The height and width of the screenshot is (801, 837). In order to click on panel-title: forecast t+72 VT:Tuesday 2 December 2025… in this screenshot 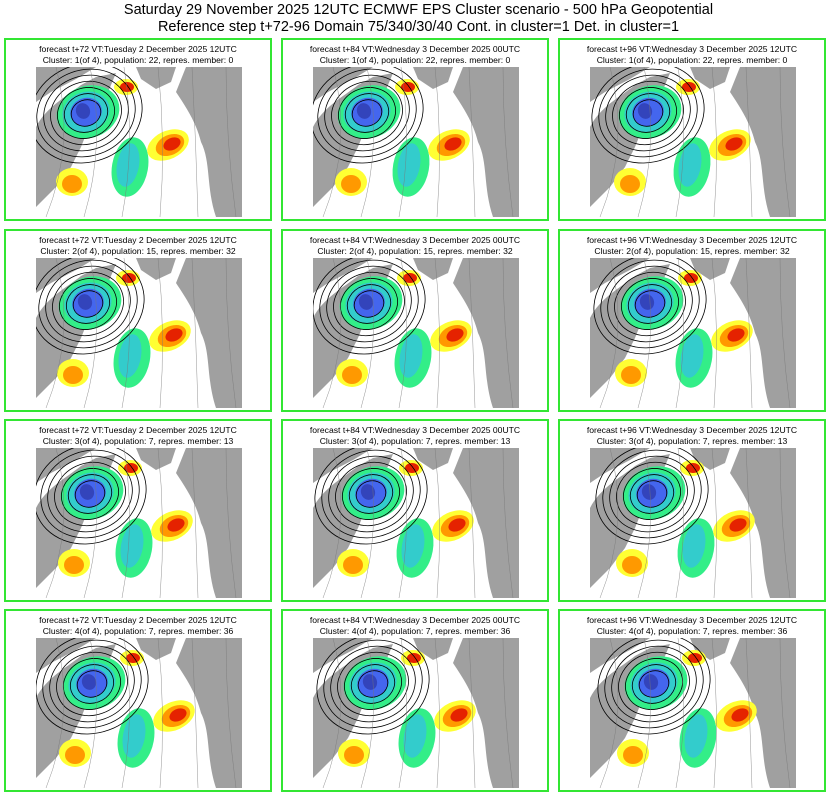, I will do `click(138, 55)`.